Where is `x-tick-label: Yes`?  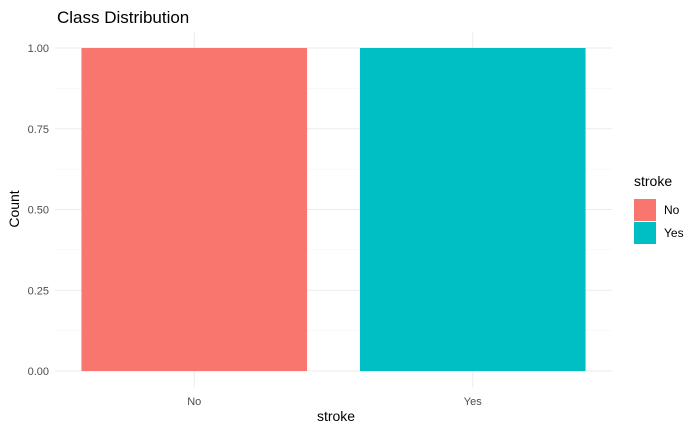 x-tick-label: Yes is located at coordinates (473, 402).